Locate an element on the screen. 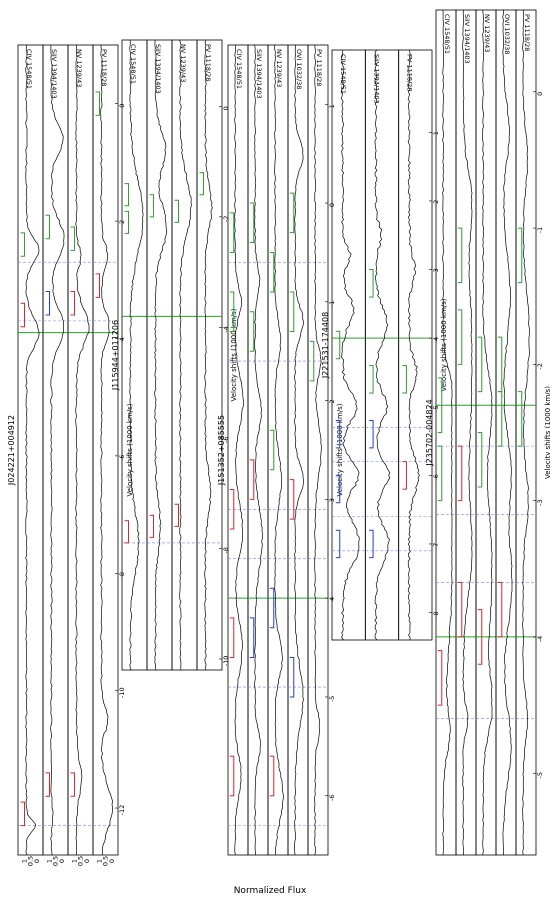  velocity-tick-label: -8 is located at coordinates (226, 550).